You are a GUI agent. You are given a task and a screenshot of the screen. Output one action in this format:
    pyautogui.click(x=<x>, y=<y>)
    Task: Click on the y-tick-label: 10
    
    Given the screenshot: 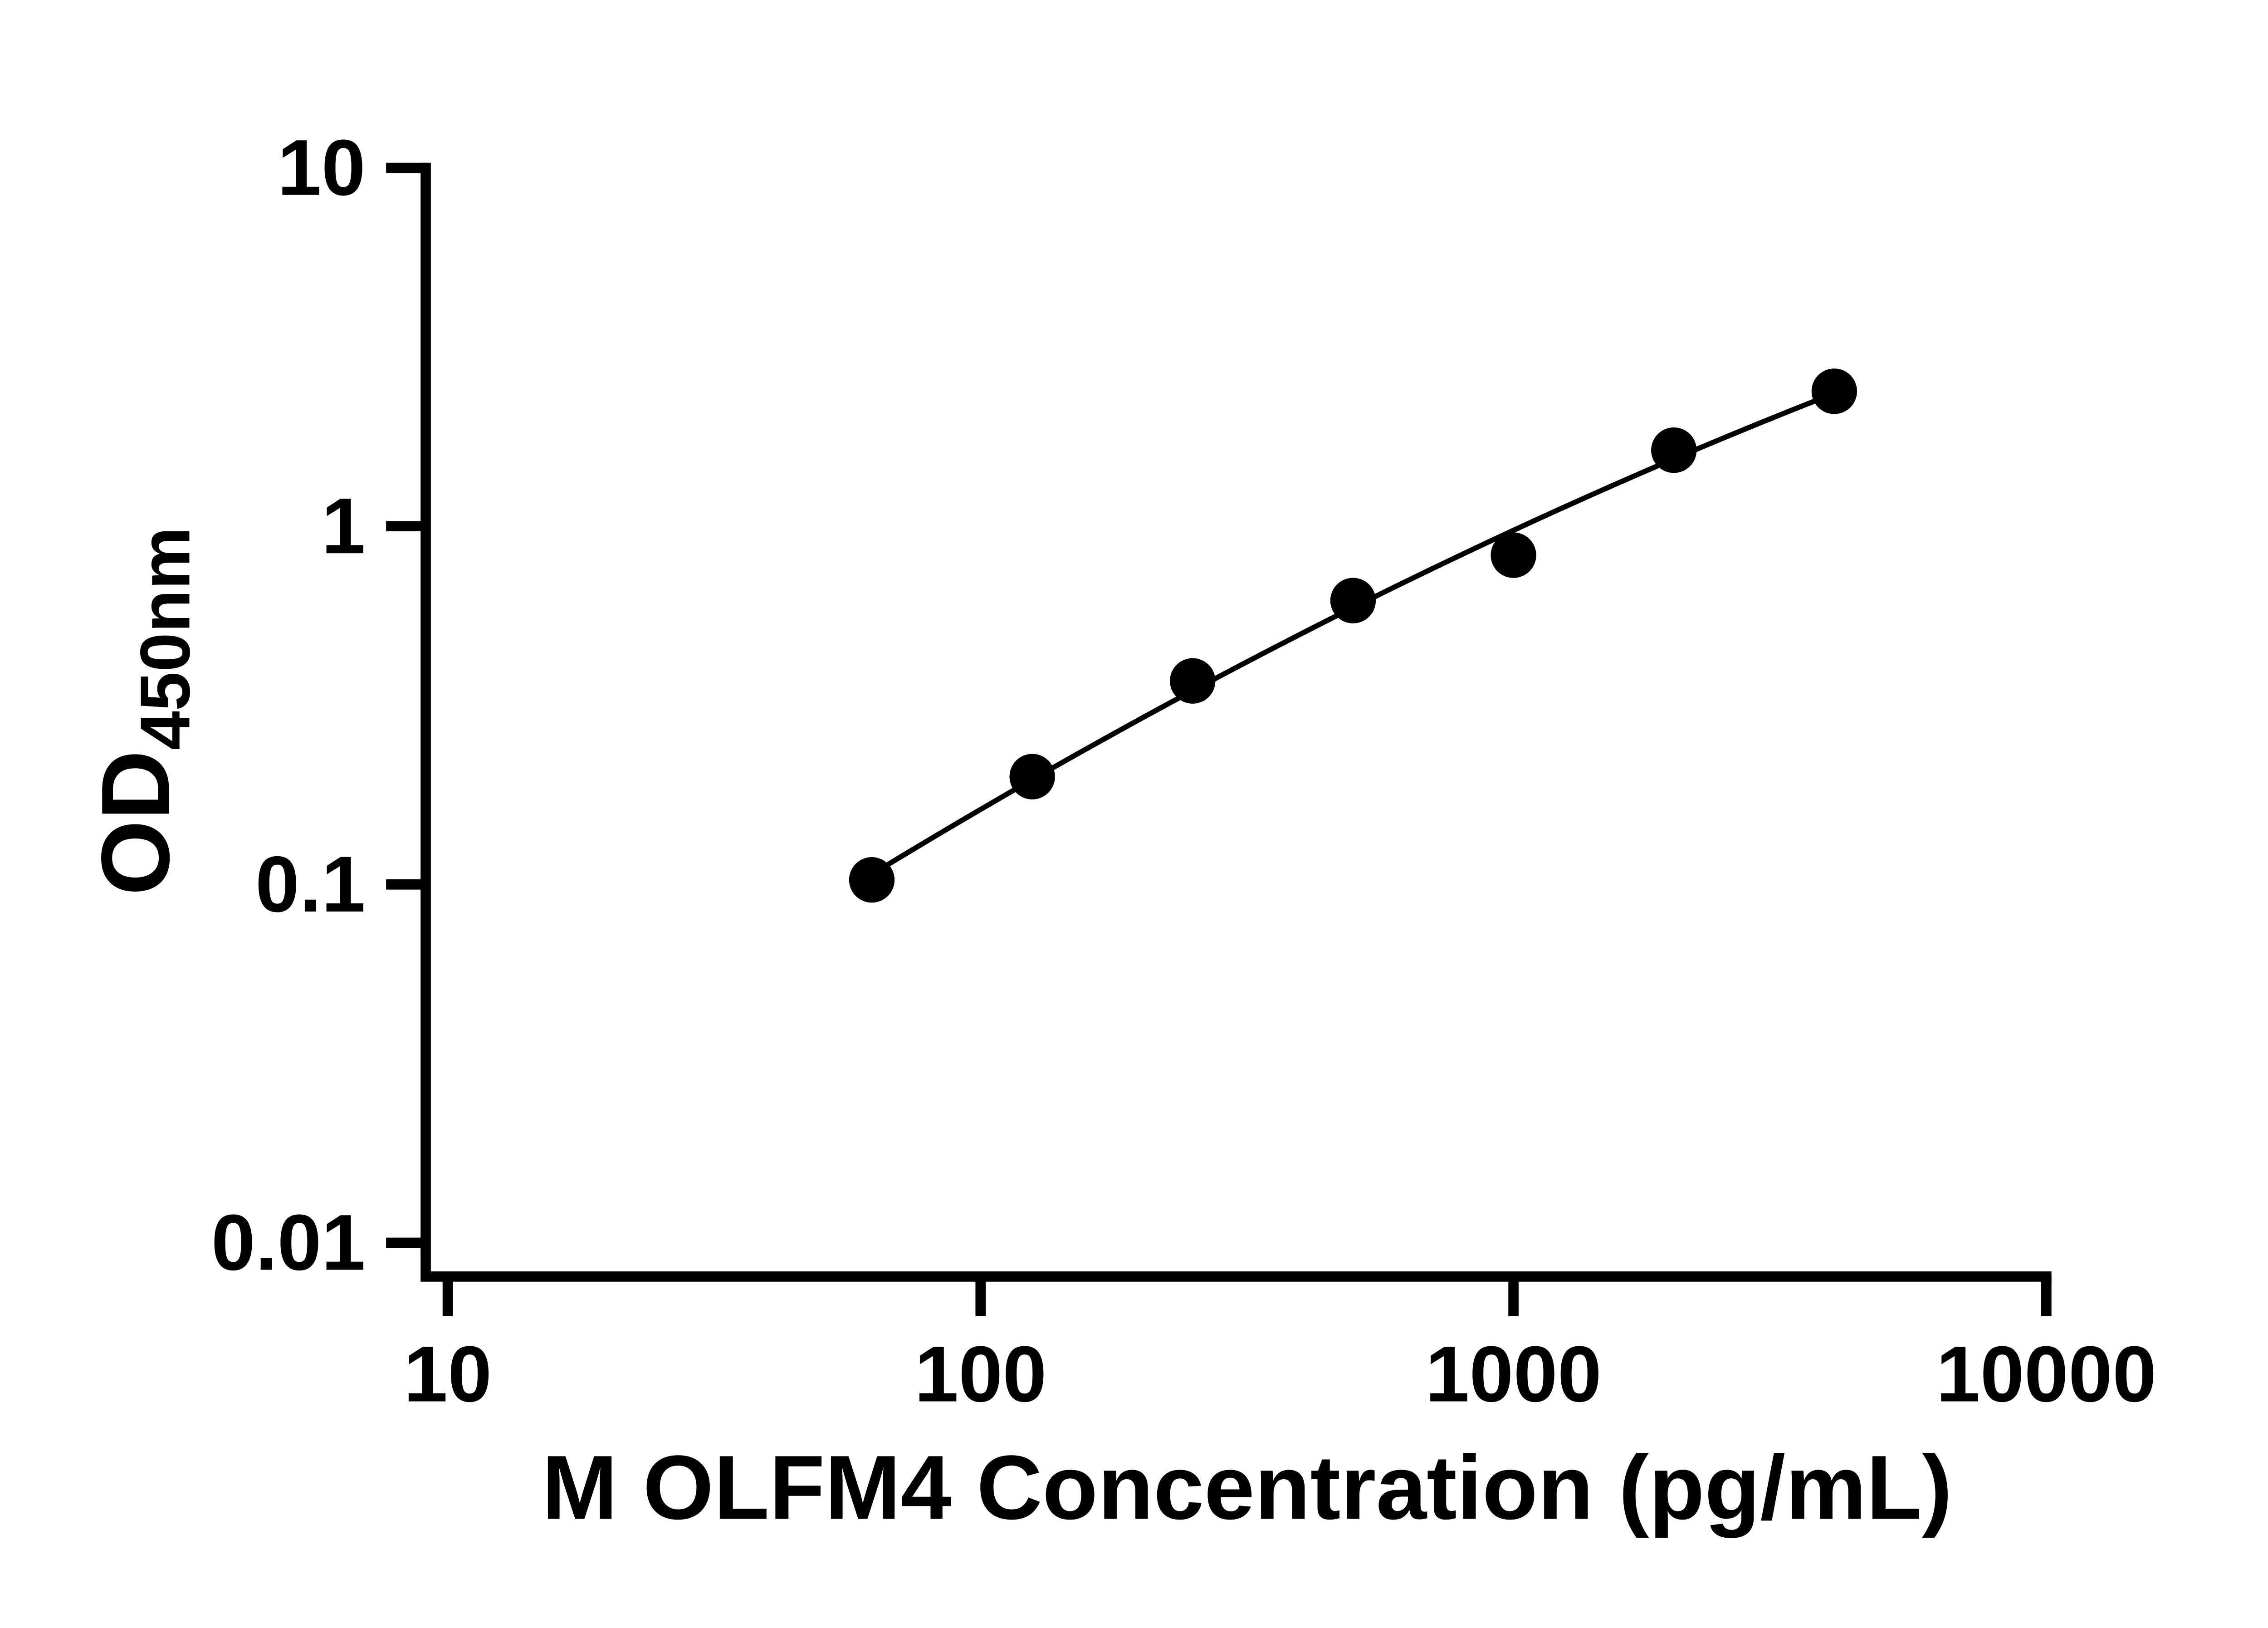 What is the action you would take?
    pyautogui.click(x=321, y=168)
    